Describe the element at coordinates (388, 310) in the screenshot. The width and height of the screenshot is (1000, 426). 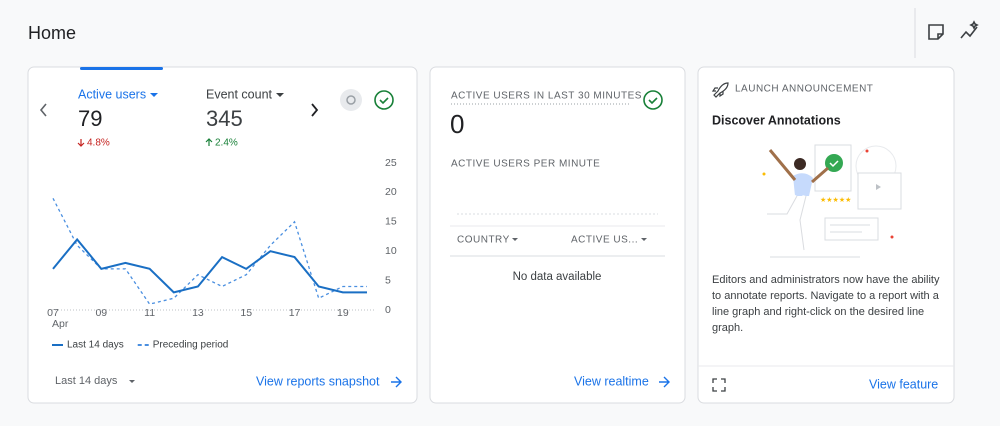
I see `y-tick-label: 0` at that location.